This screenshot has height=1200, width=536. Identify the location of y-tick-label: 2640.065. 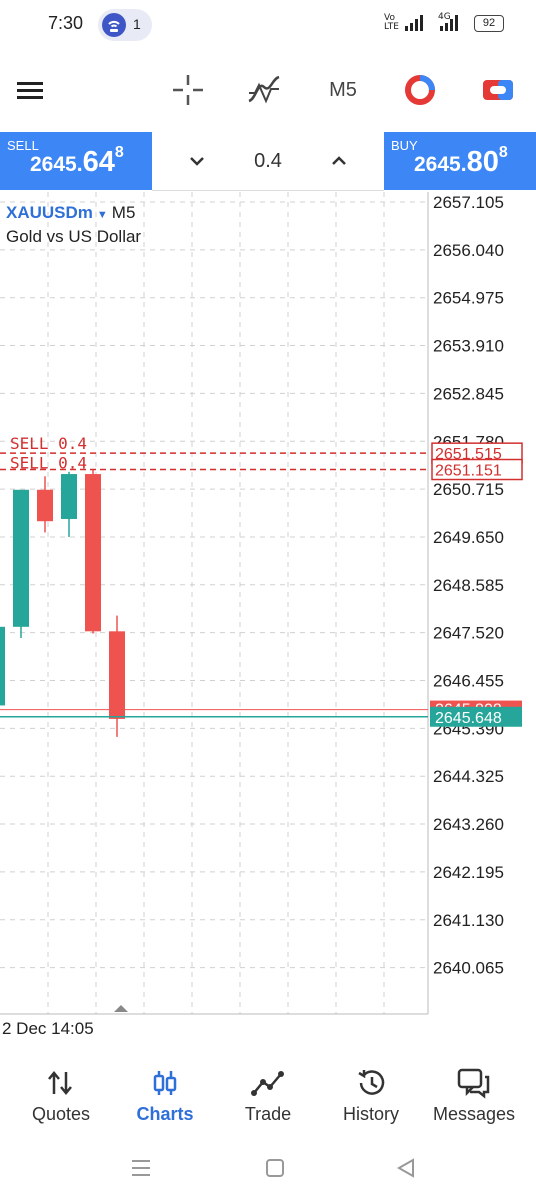
(468, 968).